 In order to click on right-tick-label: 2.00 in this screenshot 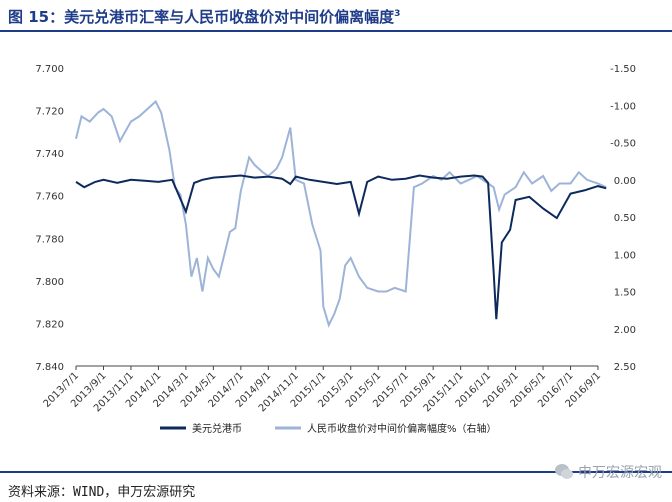, I will do `click(625, 330)`.